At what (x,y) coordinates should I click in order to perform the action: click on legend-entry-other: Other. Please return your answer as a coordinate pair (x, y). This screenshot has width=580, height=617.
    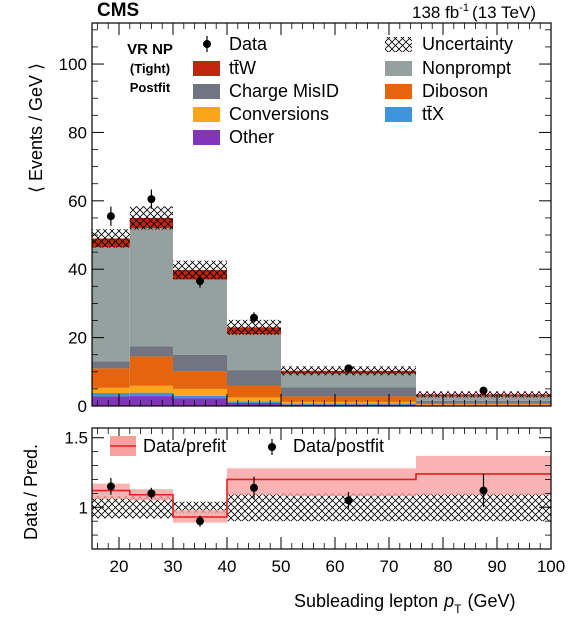
    Looking at the image, I should click on (233, 137).